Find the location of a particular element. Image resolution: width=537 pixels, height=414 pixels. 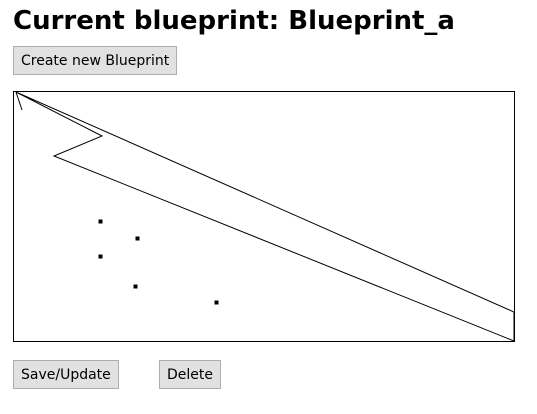

page-title: Current blueprint: Blueprint_a is located at coordinates (234, 21).